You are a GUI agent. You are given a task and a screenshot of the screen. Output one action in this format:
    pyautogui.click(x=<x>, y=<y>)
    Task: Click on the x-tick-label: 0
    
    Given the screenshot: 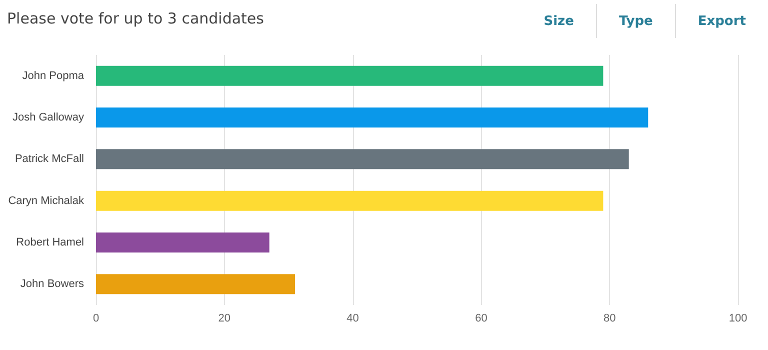 What is the action you would take?
    pyautogui.click(x=96, y=318)
    